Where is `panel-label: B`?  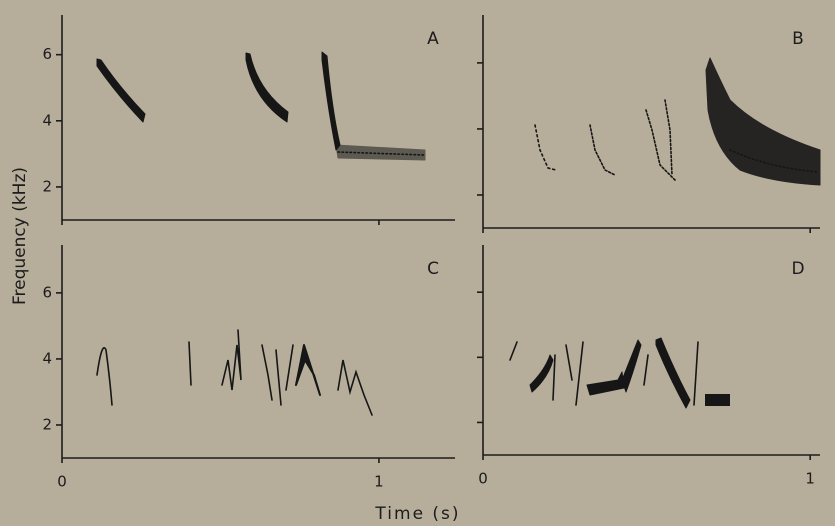
panel-label: B is located at coordinates (798, 39).